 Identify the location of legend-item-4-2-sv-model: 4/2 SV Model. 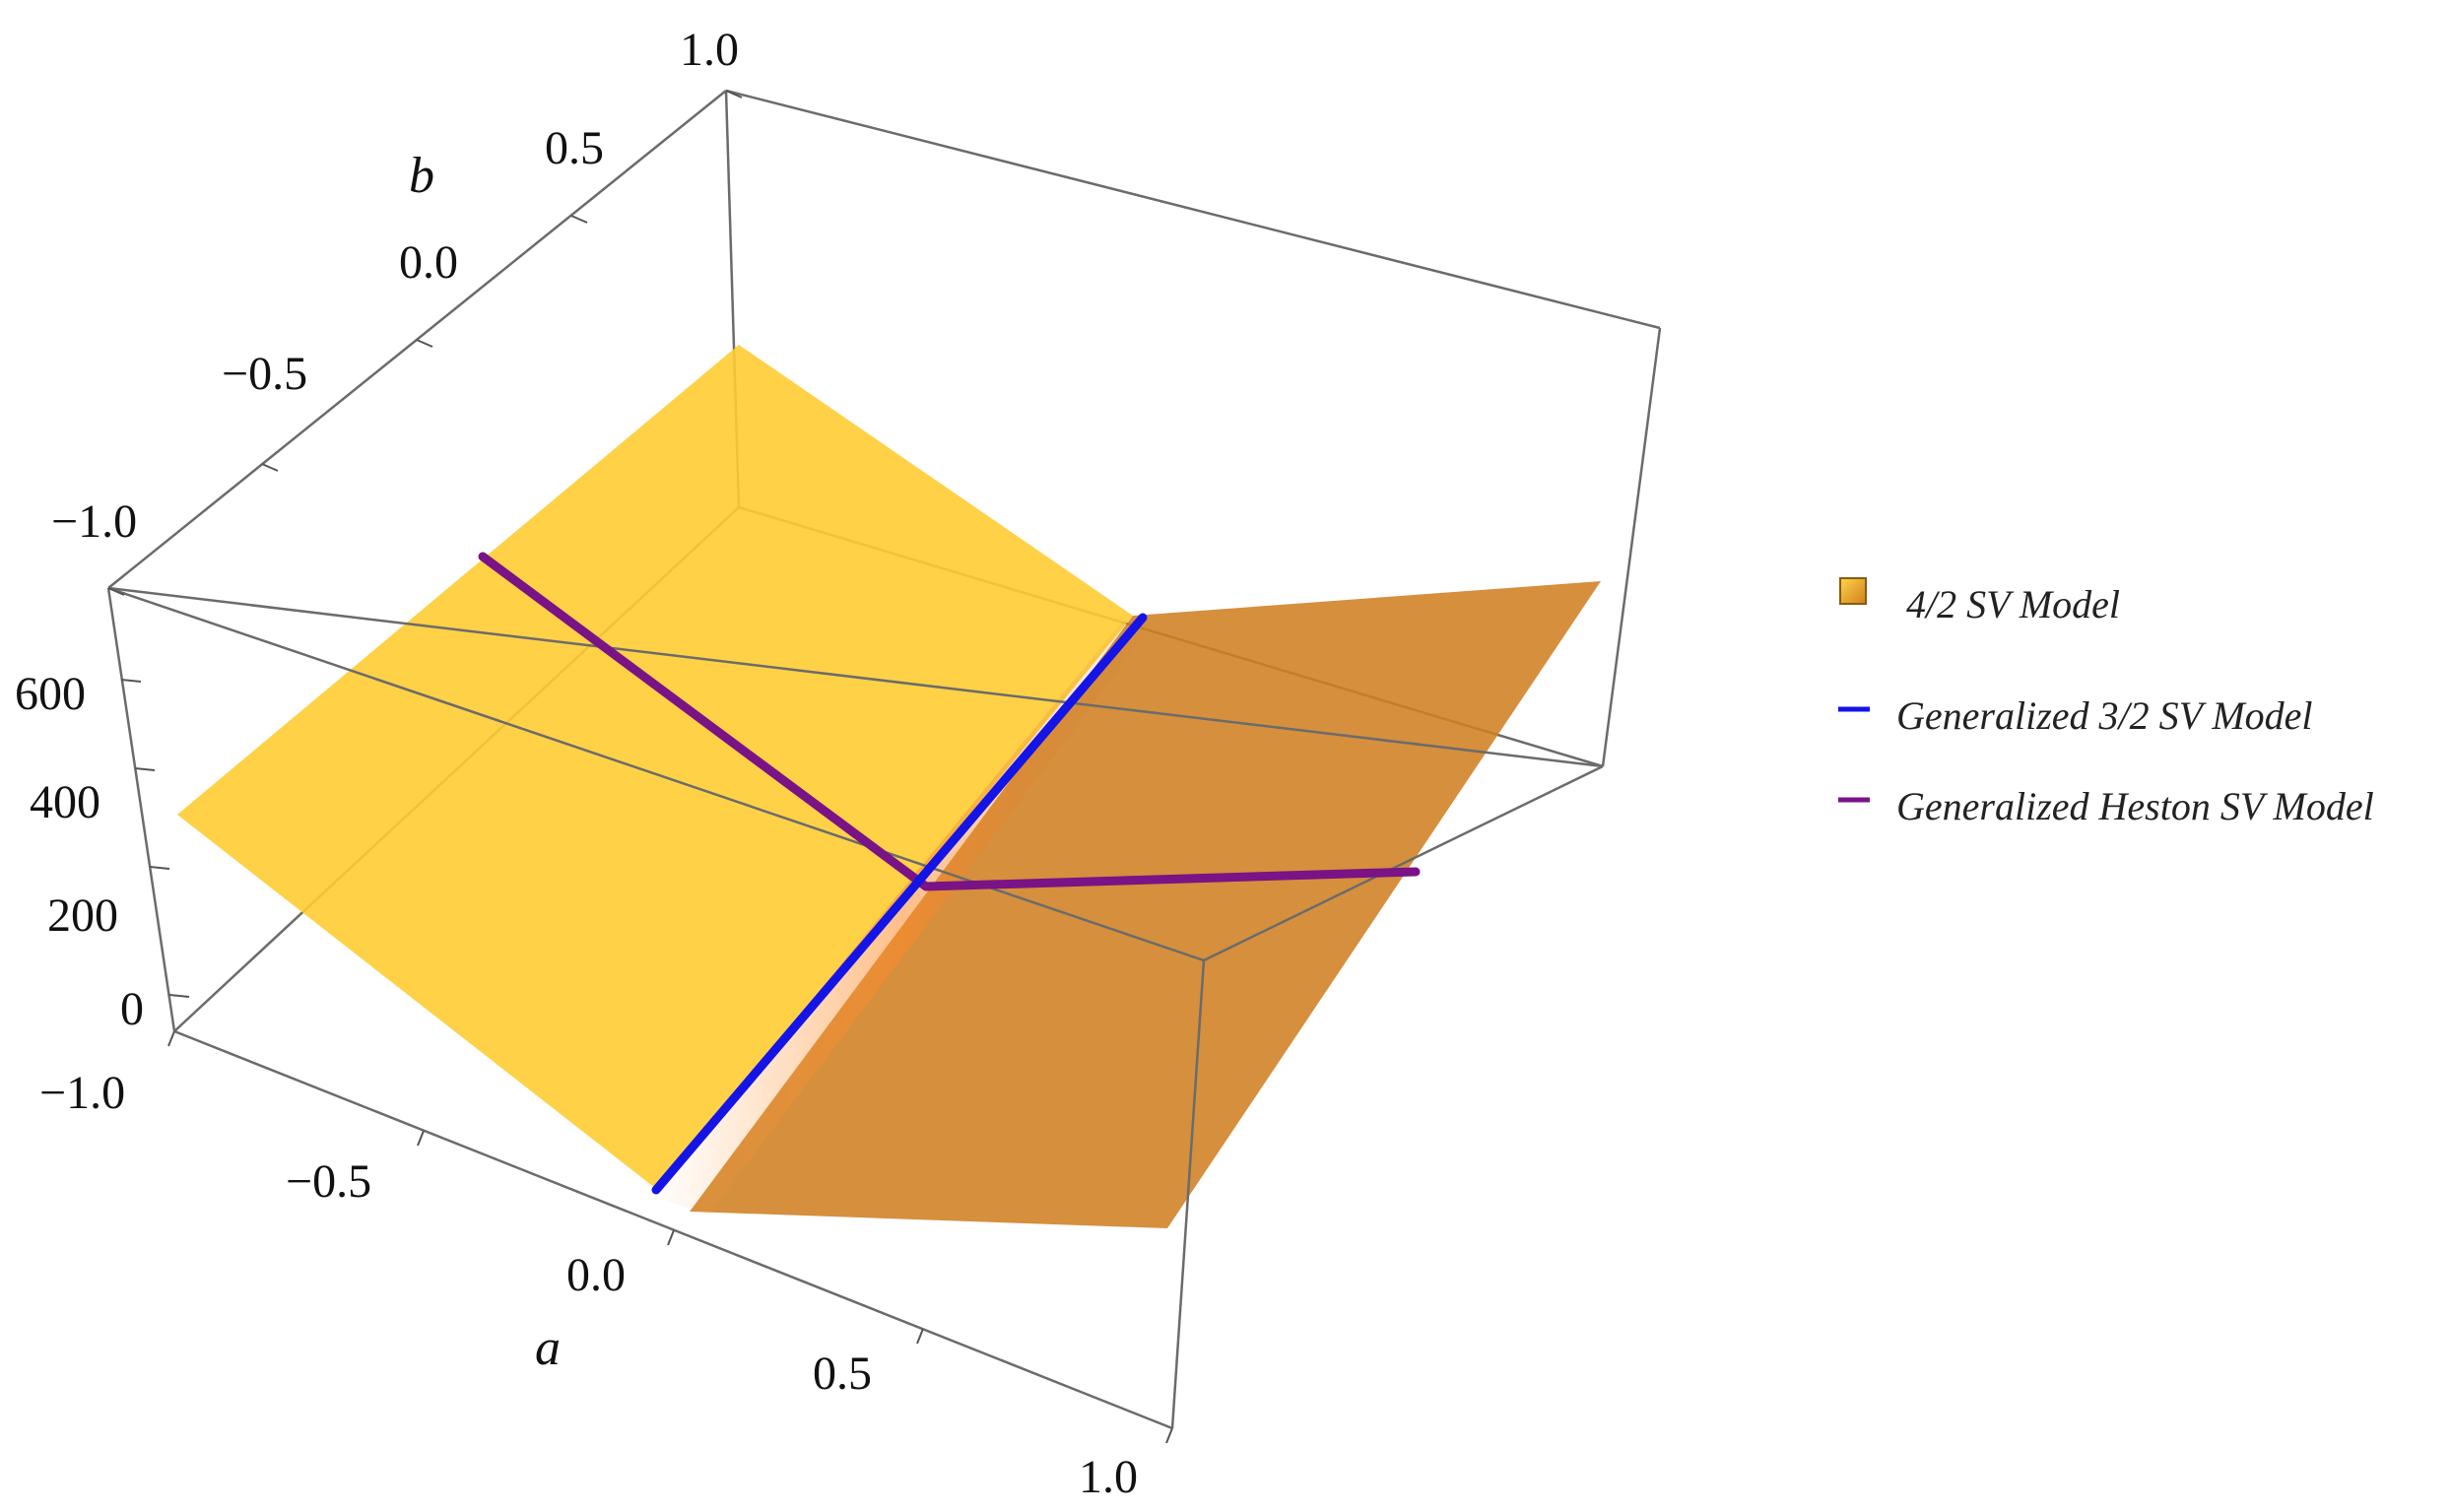
(1979, 601).